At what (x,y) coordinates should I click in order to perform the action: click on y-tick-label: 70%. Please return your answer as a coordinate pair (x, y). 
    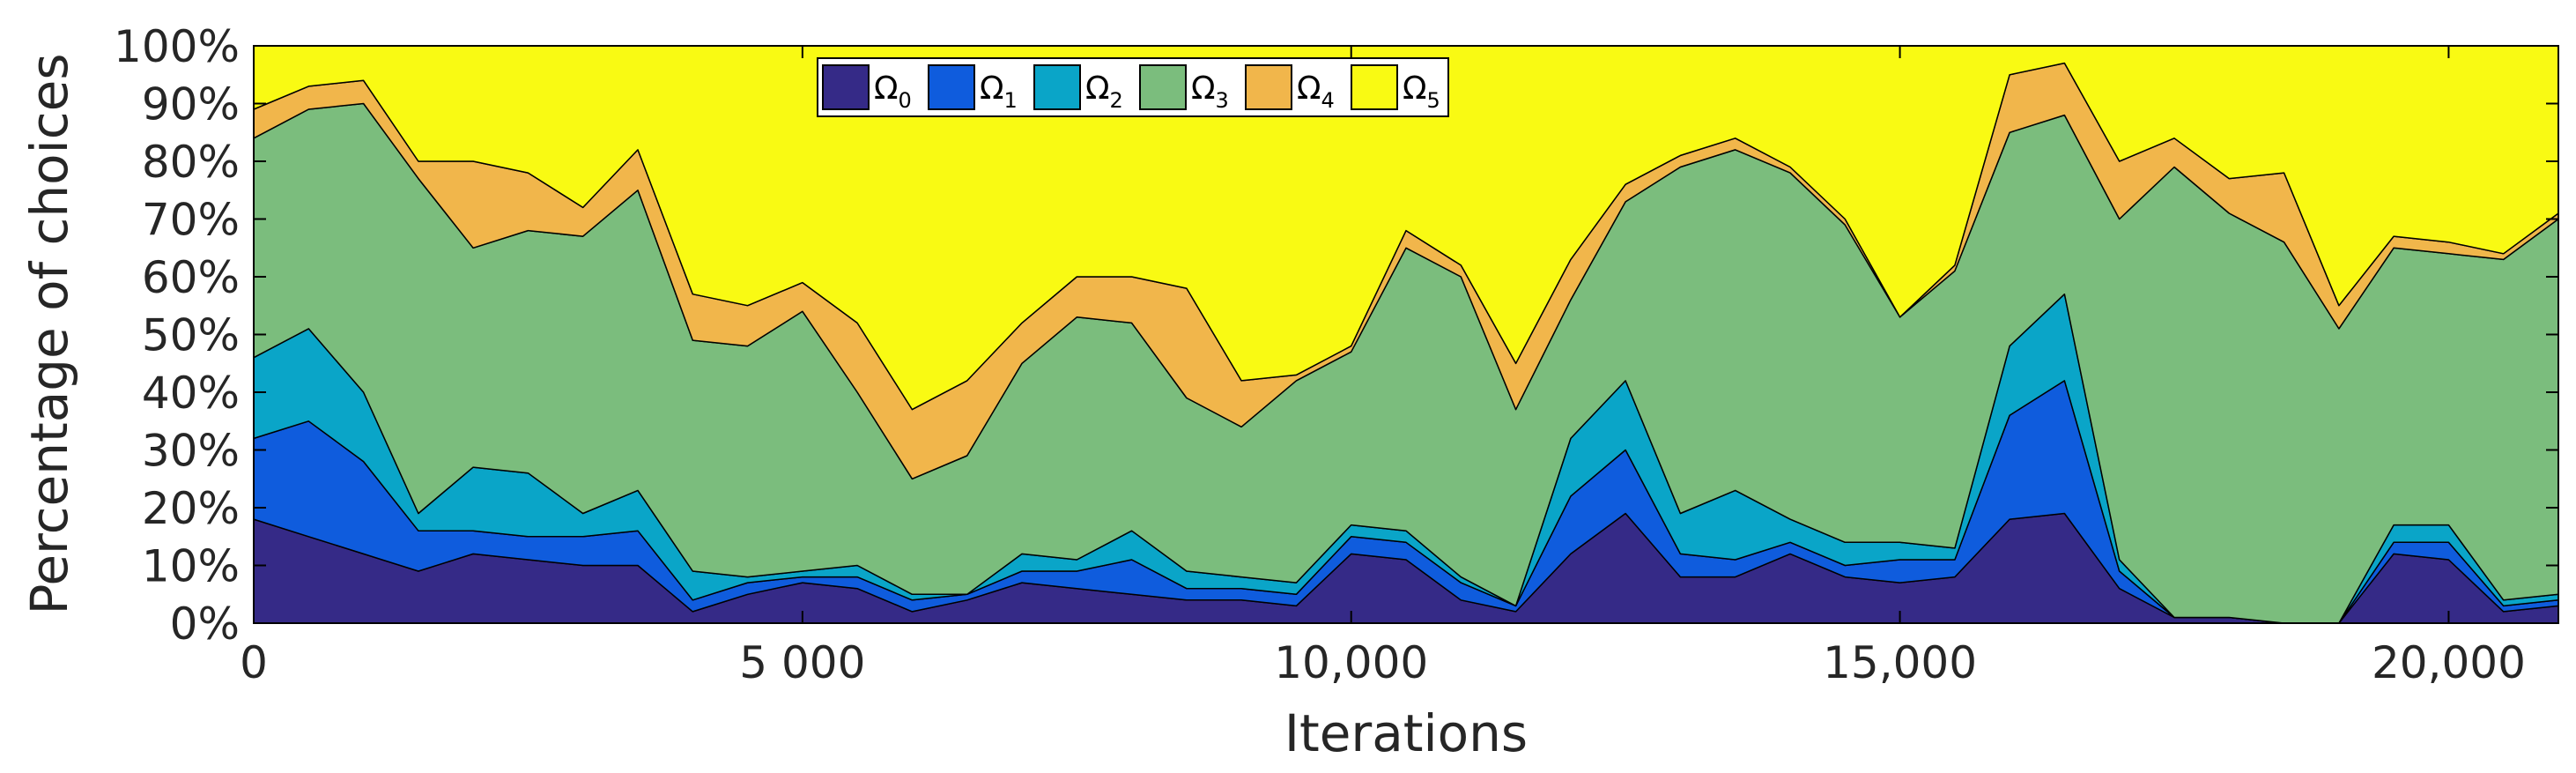
    Looking at the image, I should click on (191, 220).